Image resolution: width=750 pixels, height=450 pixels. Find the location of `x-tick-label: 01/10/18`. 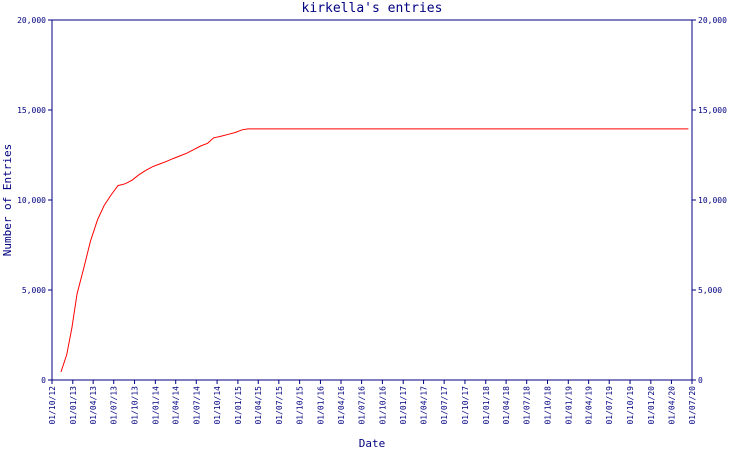

x-tick-label: 01/10/18 is located at coordinates (547, 405).